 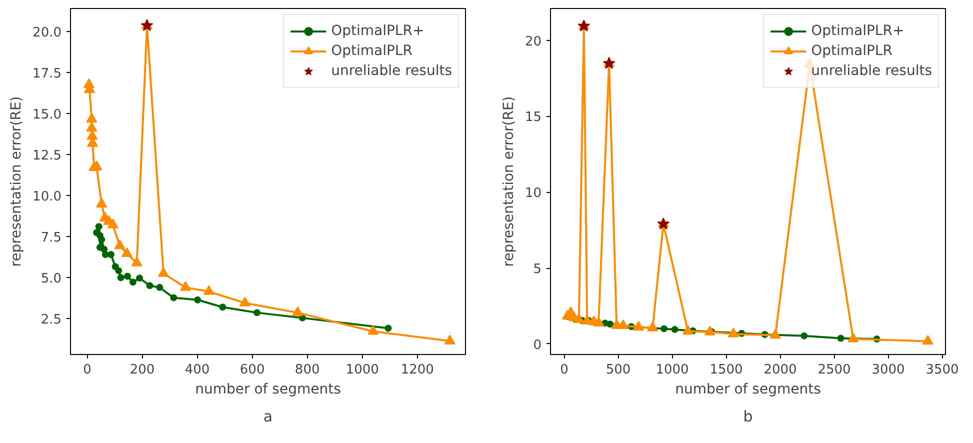 What do you see at coordinates (47, 156) in the screenshot?
I see `y-tick-label: 12.5` at bounding box center [47, 156].